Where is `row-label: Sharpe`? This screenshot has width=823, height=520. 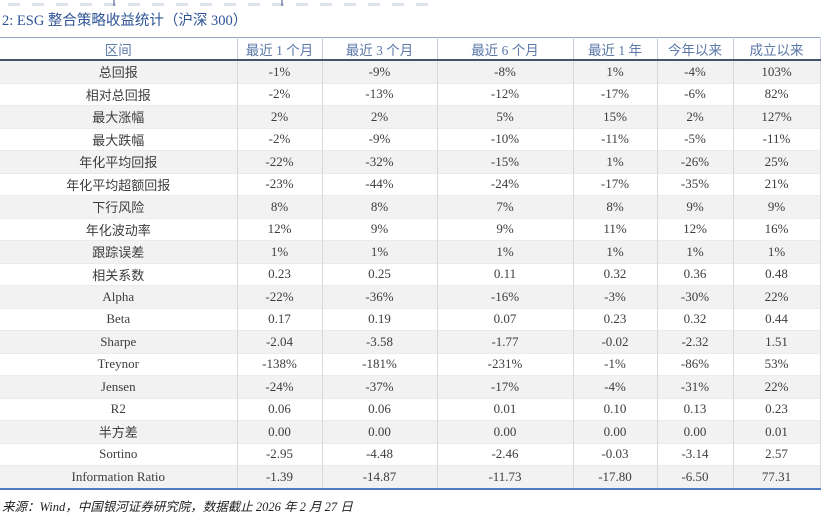 row-label: Sharpe is located at coordinates (118, 341).